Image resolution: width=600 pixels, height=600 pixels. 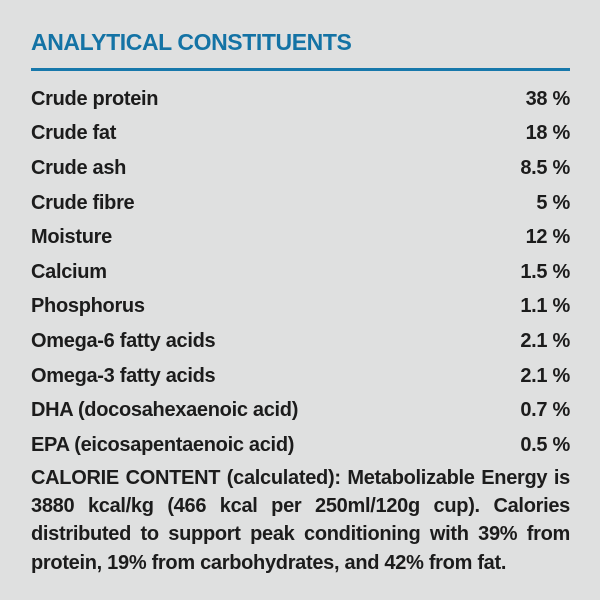 I want to click on title-underline, so click(x=300, y=69).